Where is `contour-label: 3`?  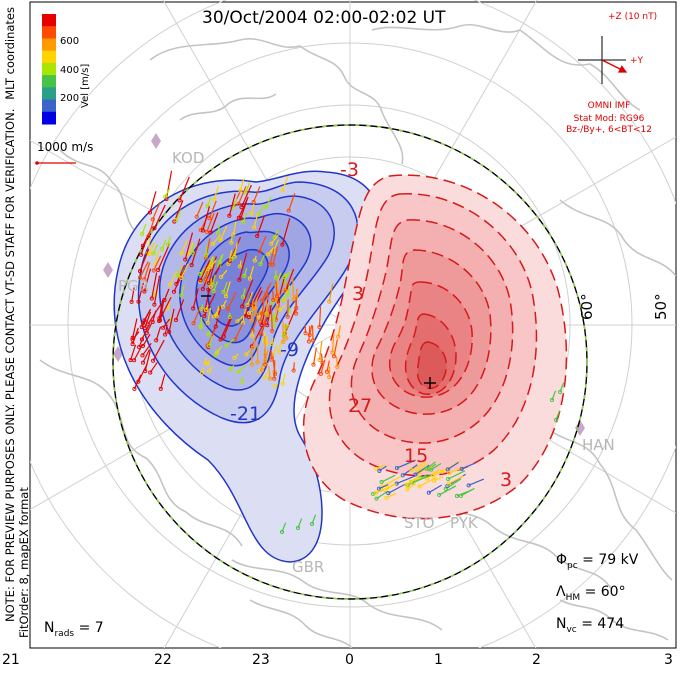
contour-label: 3 is located at coordinates (358, 294).